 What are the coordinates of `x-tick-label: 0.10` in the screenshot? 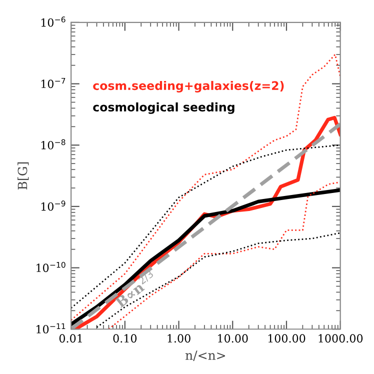 It's located at (125, 338).